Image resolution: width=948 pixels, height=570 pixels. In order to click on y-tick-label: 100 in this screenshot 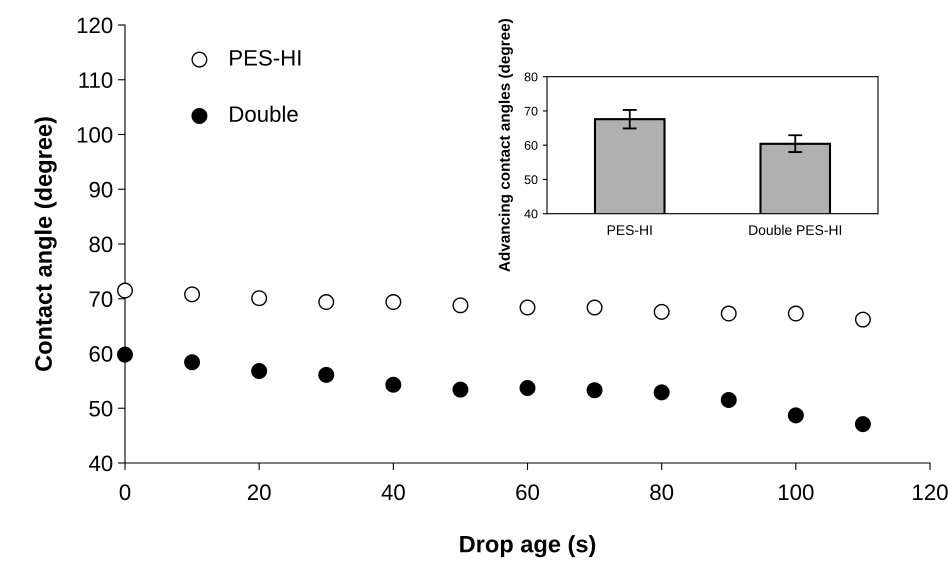, I will do `click(95, 135)`.